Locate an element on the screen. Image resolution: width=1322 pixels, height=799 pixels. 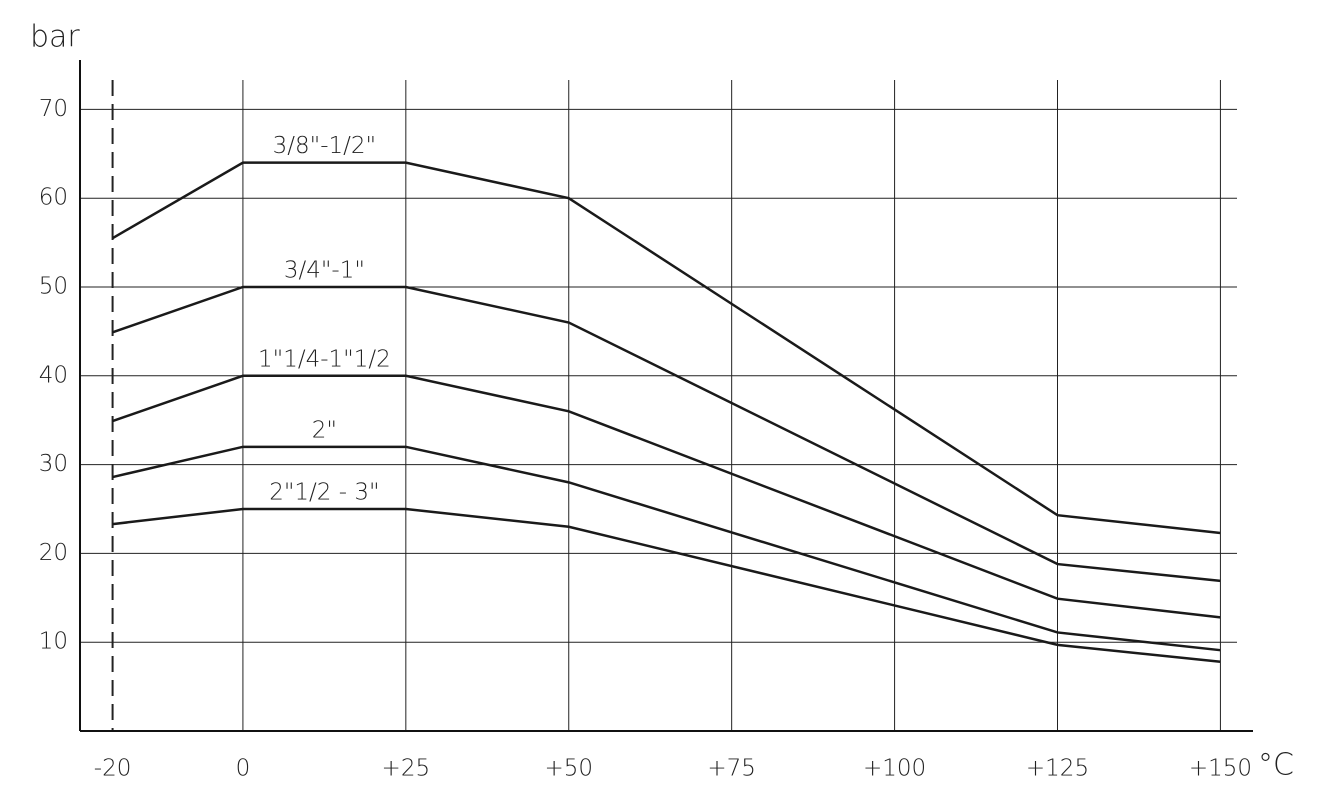
x-tick-label: +150 is located at coordinates (1220, 769).